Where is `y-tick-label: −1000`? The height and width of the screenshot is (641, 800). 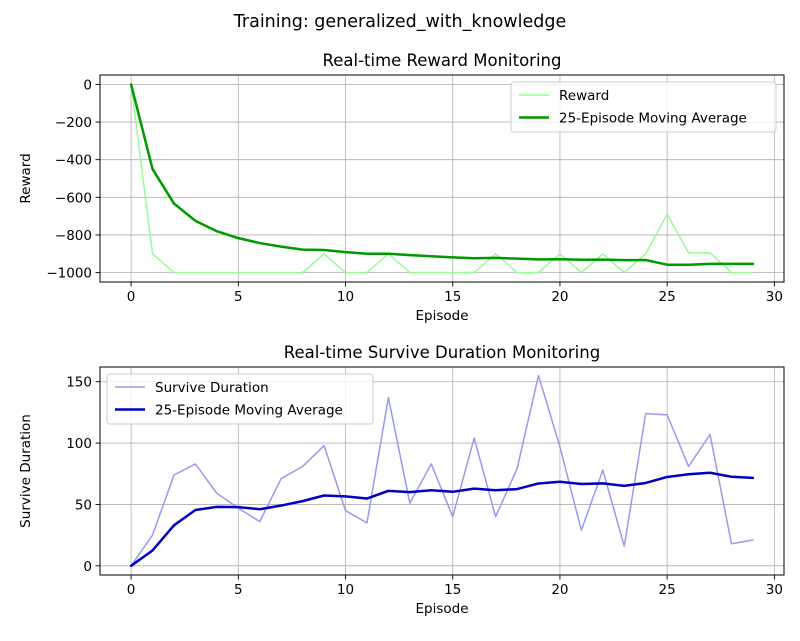 y-tick-label: −1000 is located at coordinates (69, 274).